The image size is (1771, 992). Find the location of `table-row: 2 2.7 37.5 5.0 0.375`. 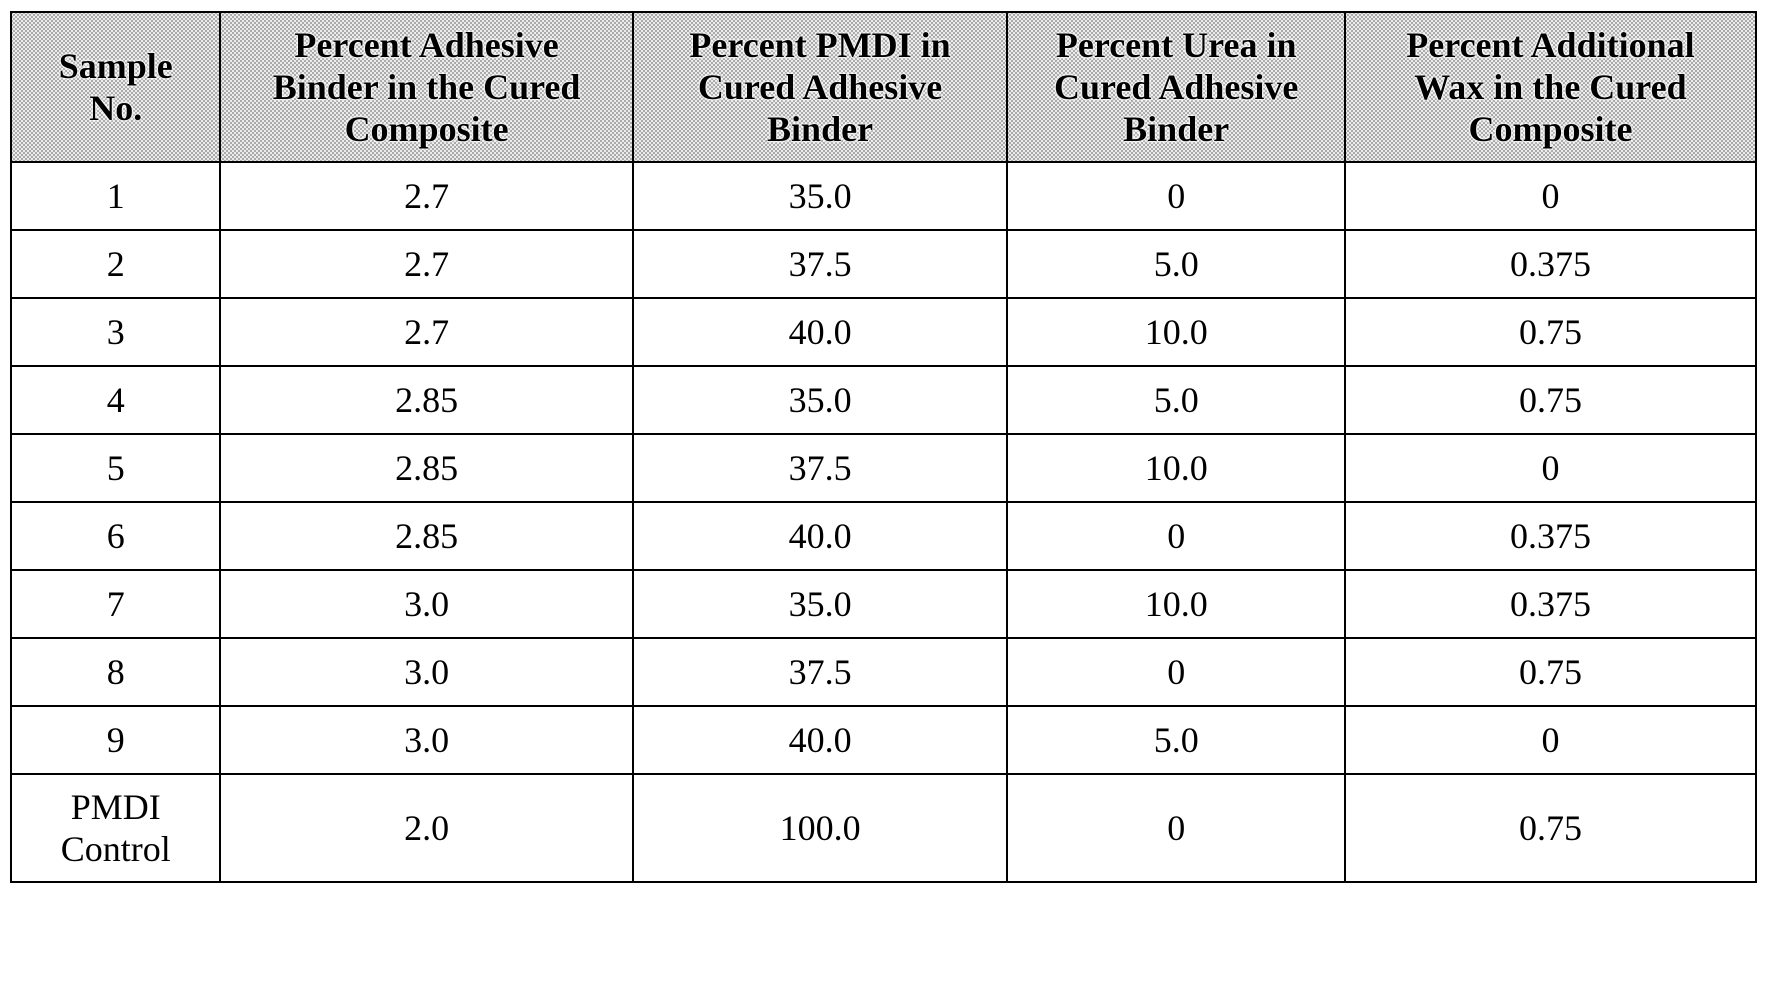

table-row: 2 2.7 37.5 5.0 0.375 is located at coordinates (883, 264).